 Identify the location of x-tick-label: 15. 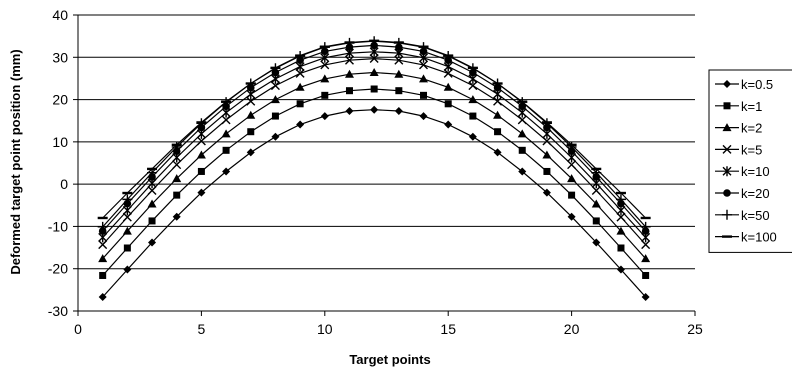
(448, 329).